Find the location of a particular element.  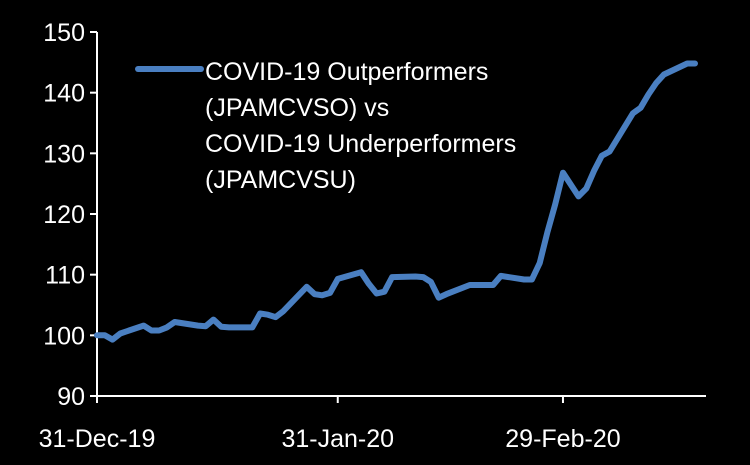

legend-line-1: COVID-19 Outperformers is located at coordinates (346, 72).